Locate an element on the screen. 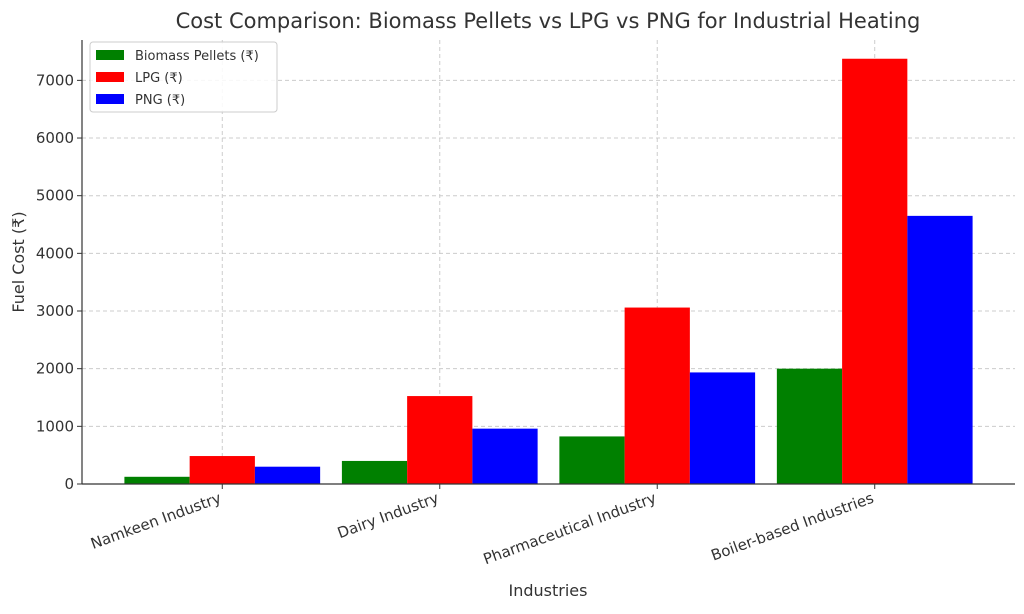 This screenshot has height=614, width=1024. y-tick-label: 1000 is located at coordinates (55, 426).